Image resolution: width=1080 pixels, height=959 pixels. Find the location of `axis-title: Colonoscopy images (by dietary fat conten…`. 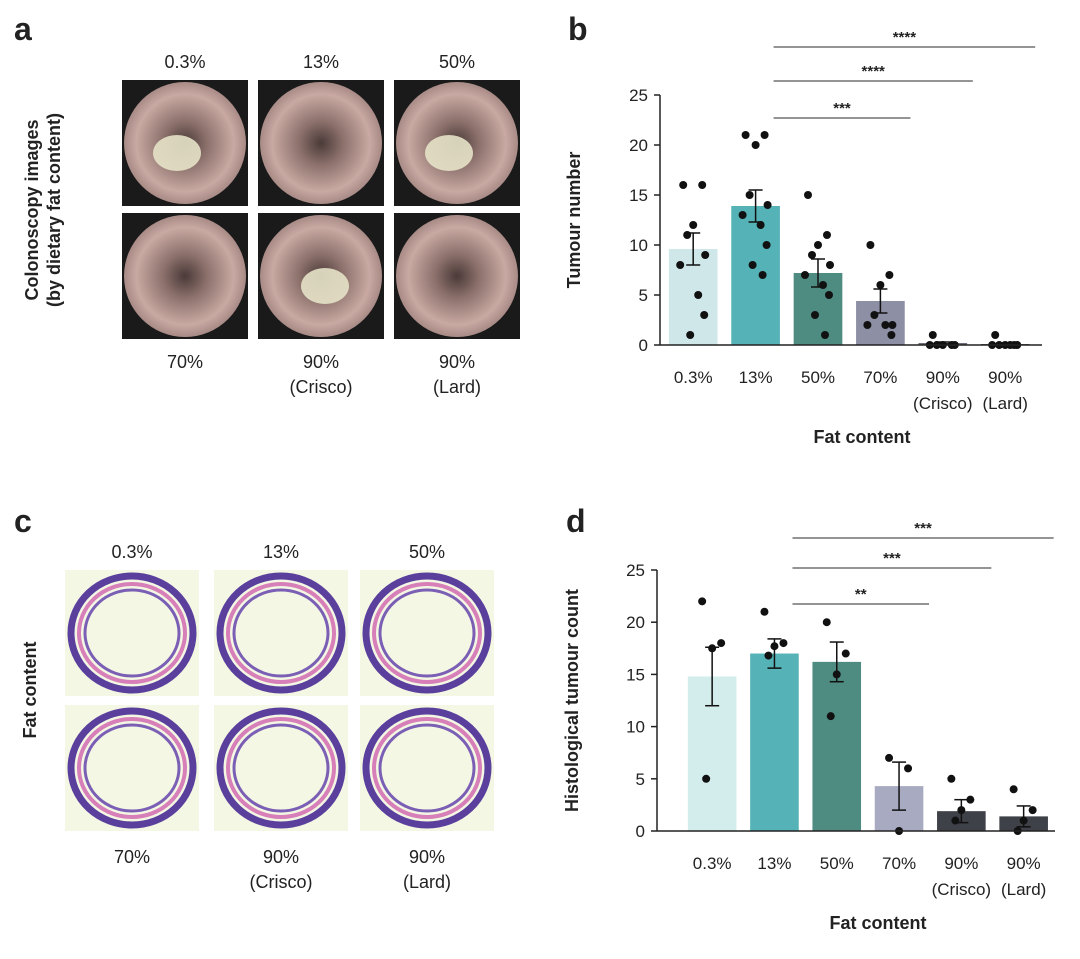

axis-title: Colonoscopy images (by dietary fat conten… is located at coordinates (43, 210).